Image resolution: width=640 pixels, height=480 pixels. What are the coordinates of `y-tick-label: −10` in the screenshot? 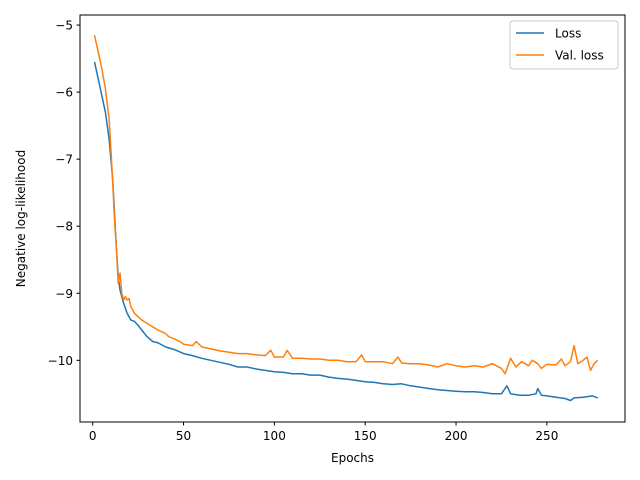 It's located at (60, 361).